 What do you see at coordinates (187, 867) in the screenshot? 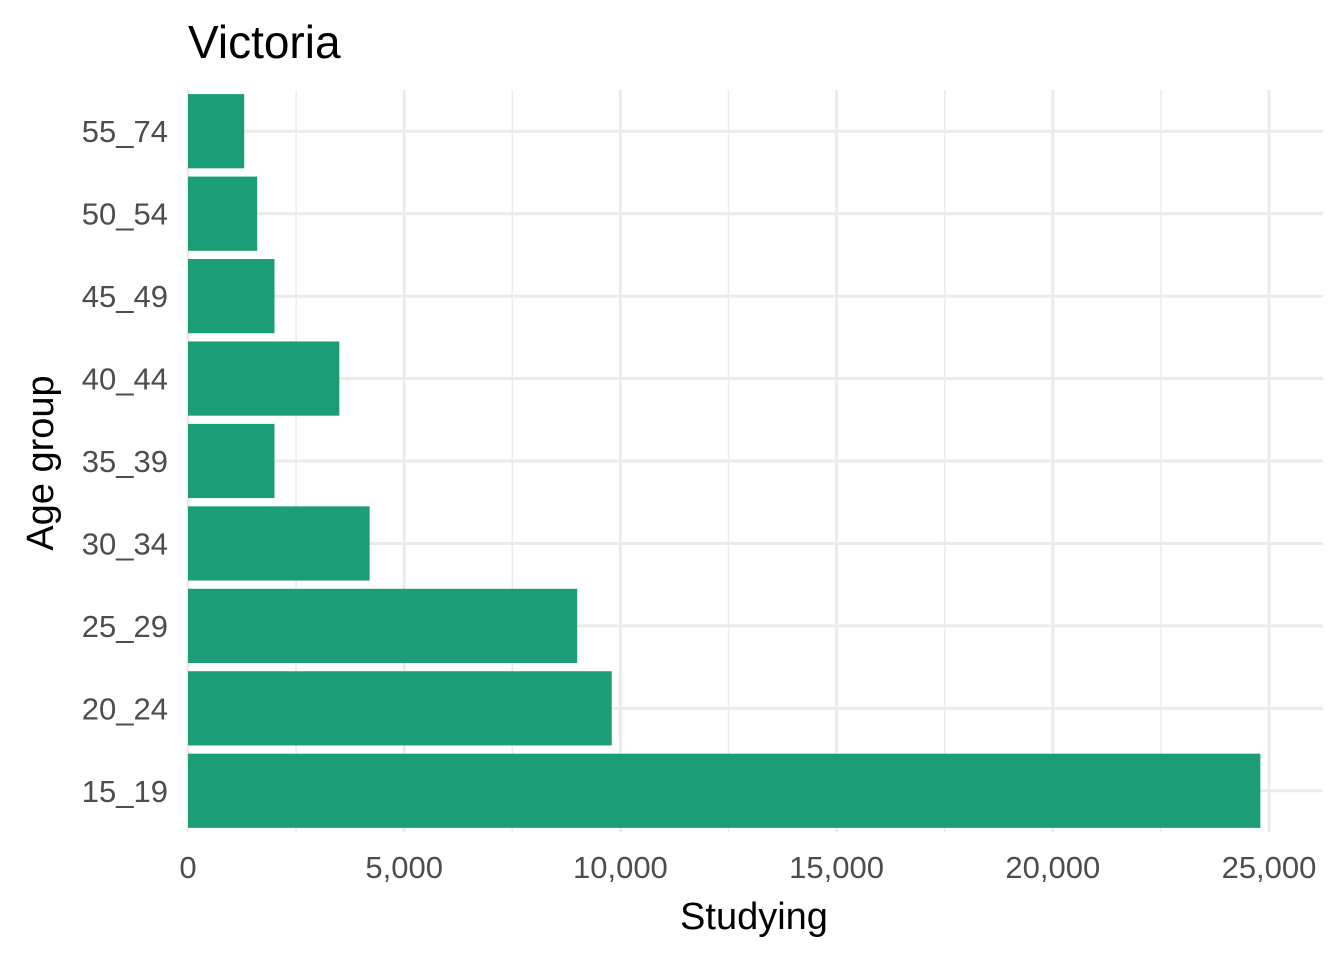
I see `x-tick-label: 0` at bounding box center [187, 867].